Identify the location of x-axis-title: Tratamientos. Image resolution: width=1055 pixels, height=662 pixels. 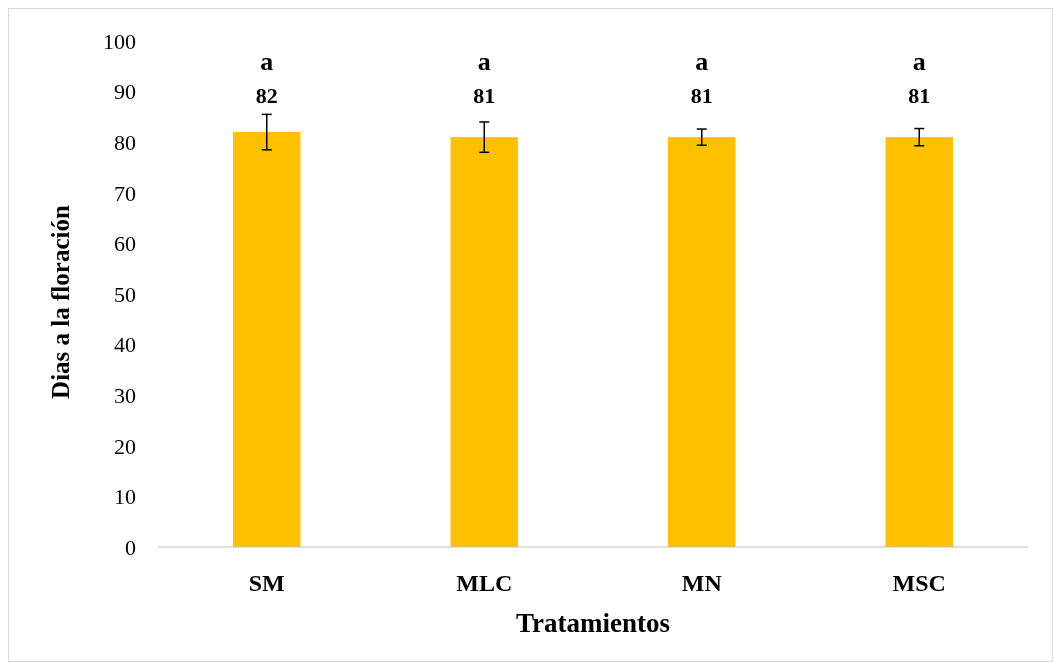
(593, 623).